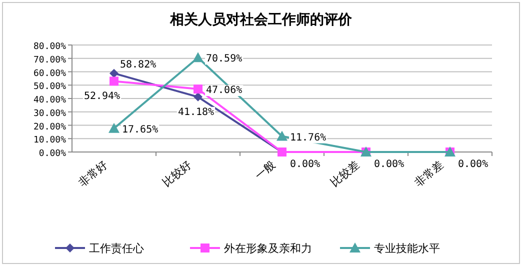  What do you see at coordinates (138, 64) in the screenshot?
I see `data-label: 58.82%` at bounding box center [138, 64].